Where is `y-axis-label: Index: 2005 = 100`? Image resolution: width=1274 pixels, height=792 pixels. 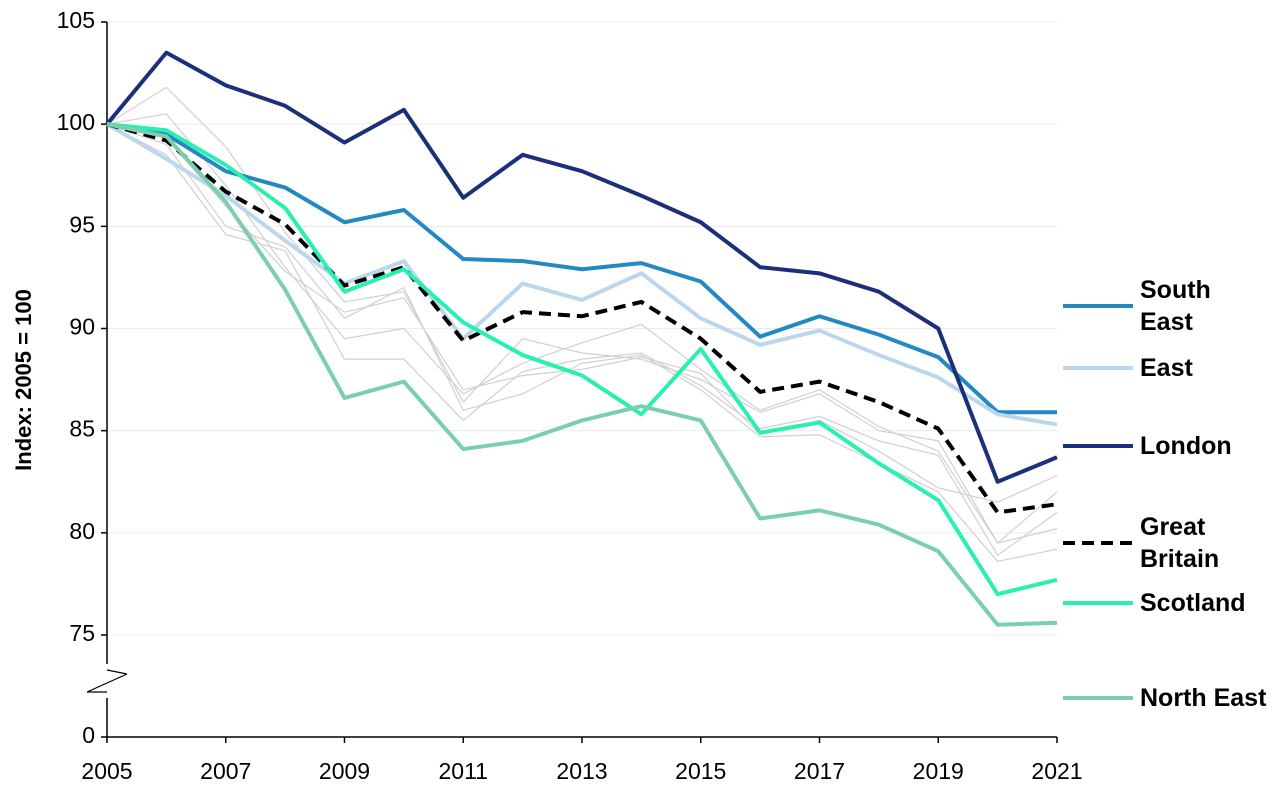
y-axis-label: Index: 2005 = 100 is located at coordinates (23, 380).